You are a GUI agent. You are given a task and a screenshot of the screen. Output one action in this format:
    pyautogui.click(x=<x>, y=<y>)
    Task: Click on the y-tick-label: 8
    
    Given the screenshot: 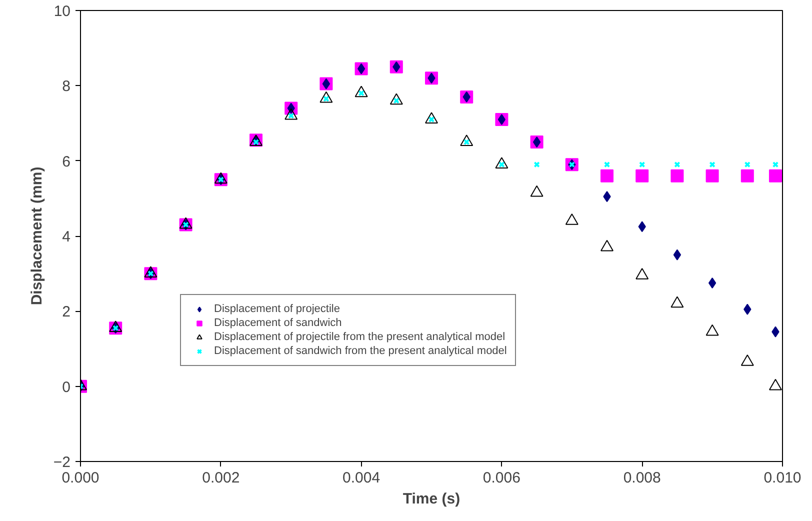 What is the action you would take?
    pyautogui.click(x=66, y=87)
    